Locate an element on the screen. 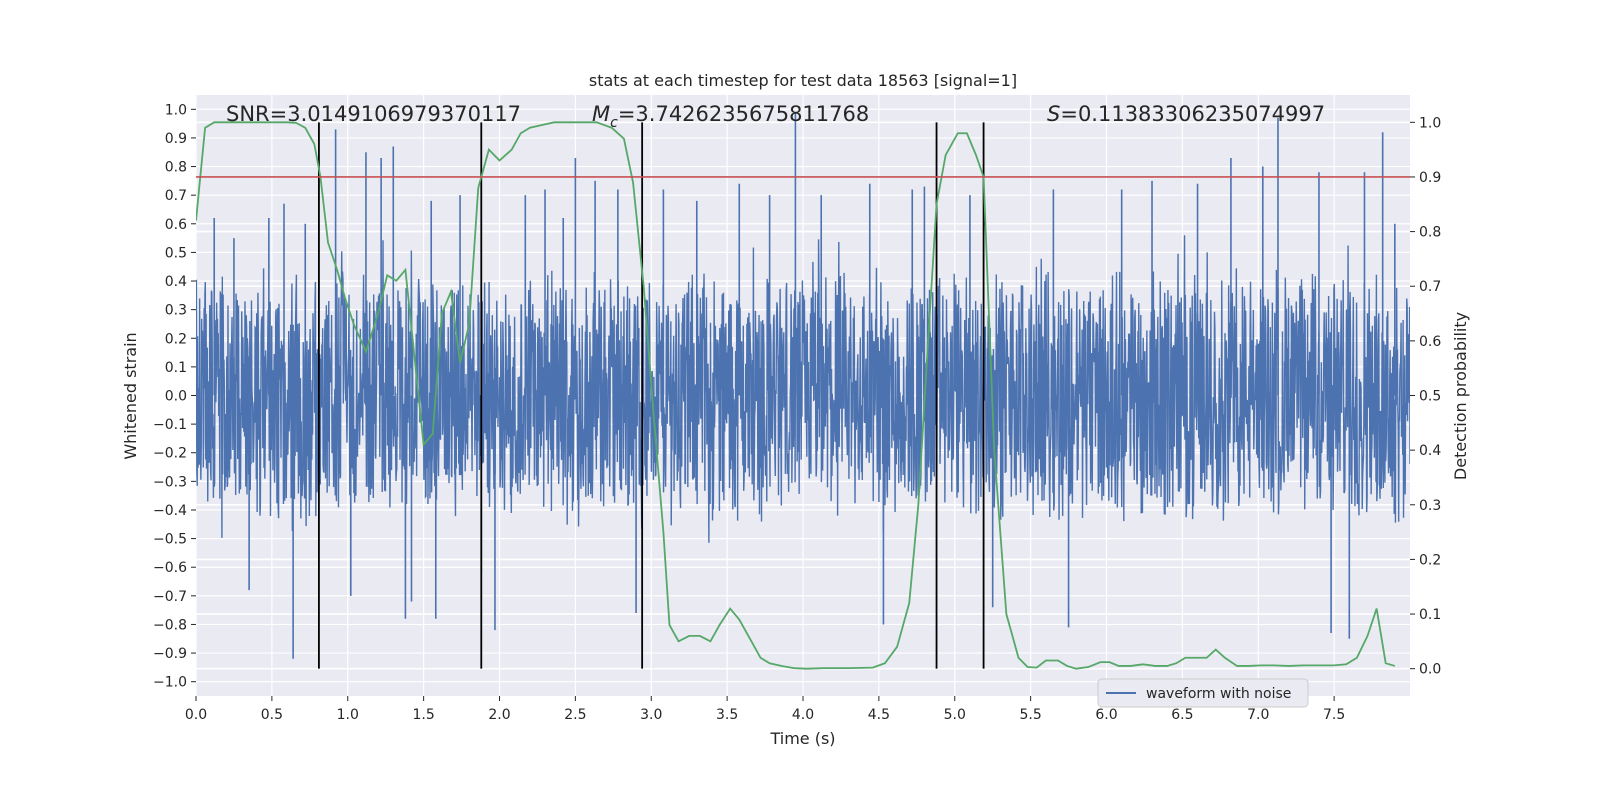 The image size is (1600, 800). s-annotation: S=0.11383306235074997 is located at coordinates (1186, 114).